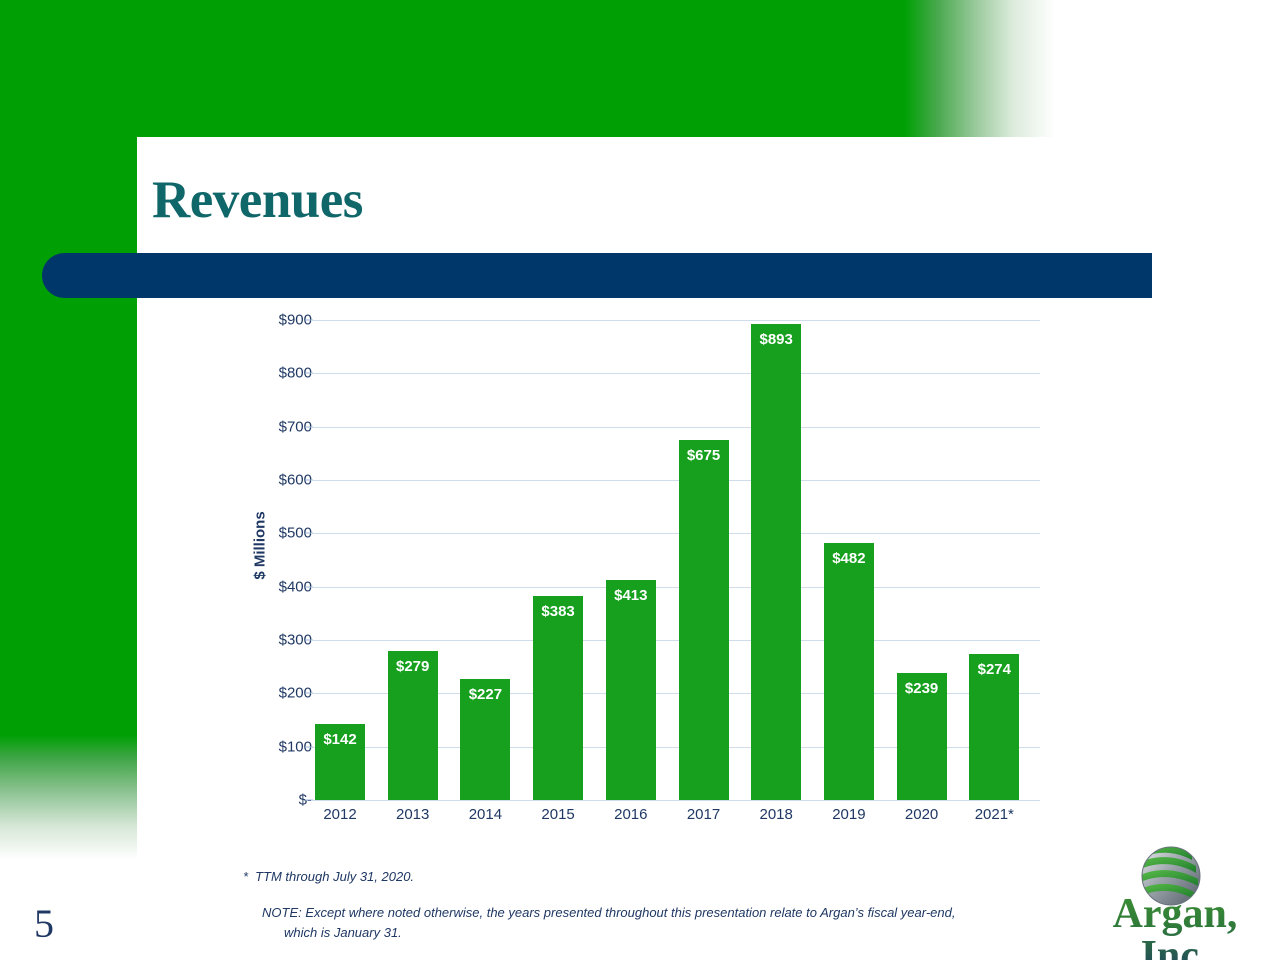 The width and height of the screenshot is (1280, 960). Describe the element at coordinates (921, 814) in the screenshot. I see `x-axis-tick-label: 2020` at that location.